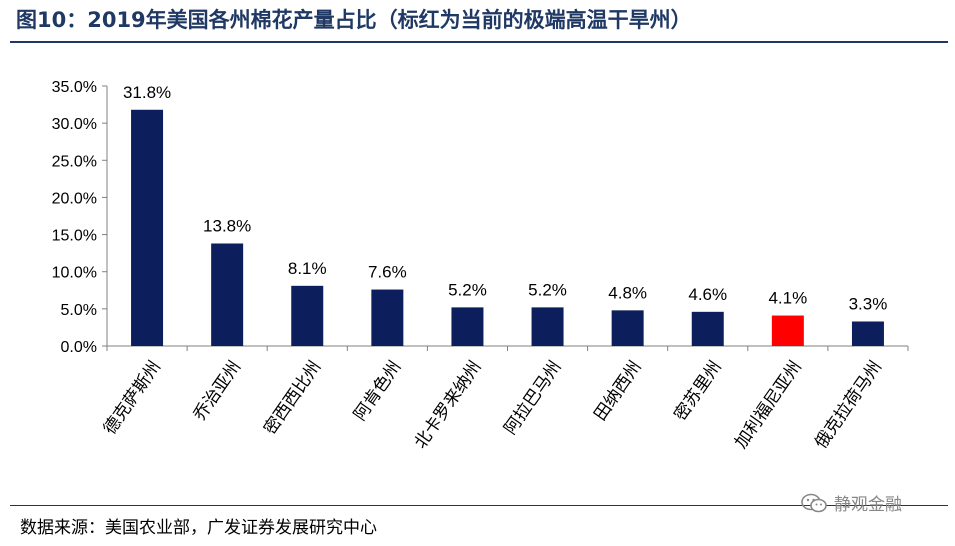 This screenshot has width=955, height=546. I want to click on watermark-text: 静观金融, so click(868, 505).